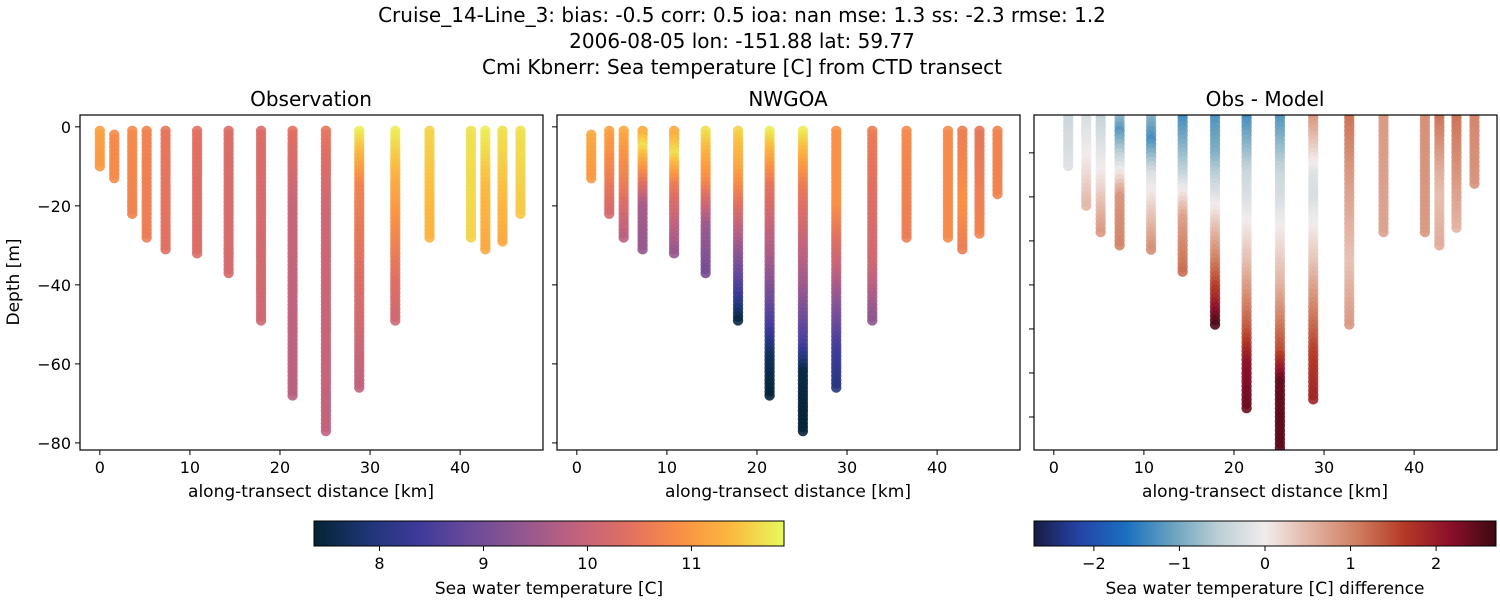 This screenshot has height=600, width=1500. I want to click on colorbar-tick-label: 11, so click(691, 563).